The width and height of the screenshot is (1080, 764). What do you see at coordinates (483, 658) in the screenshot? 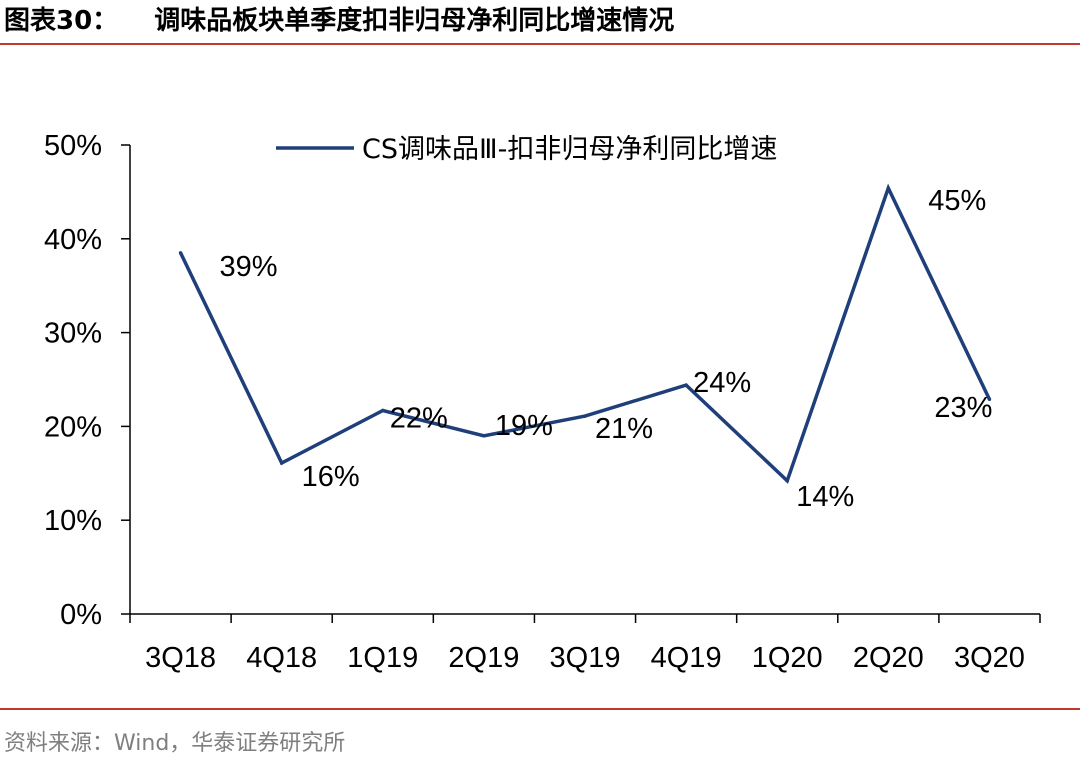
I see `x-tick-label: 2Q19` at bounding box center [483, 658].